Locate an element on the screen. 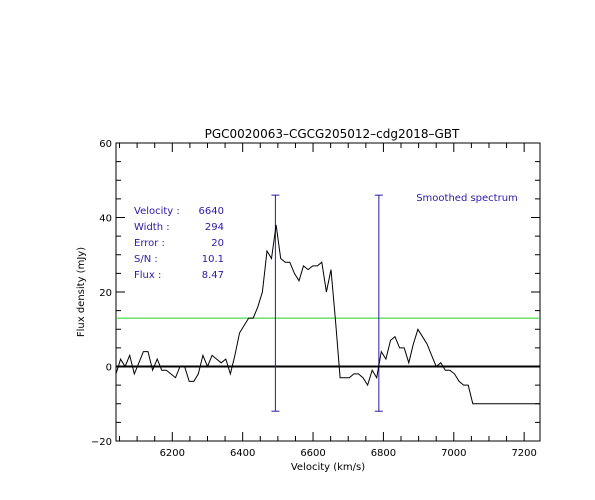 The width and height of the screenshot is (595, 500). measurement-value: 294 is located at coordinates (214, 227).